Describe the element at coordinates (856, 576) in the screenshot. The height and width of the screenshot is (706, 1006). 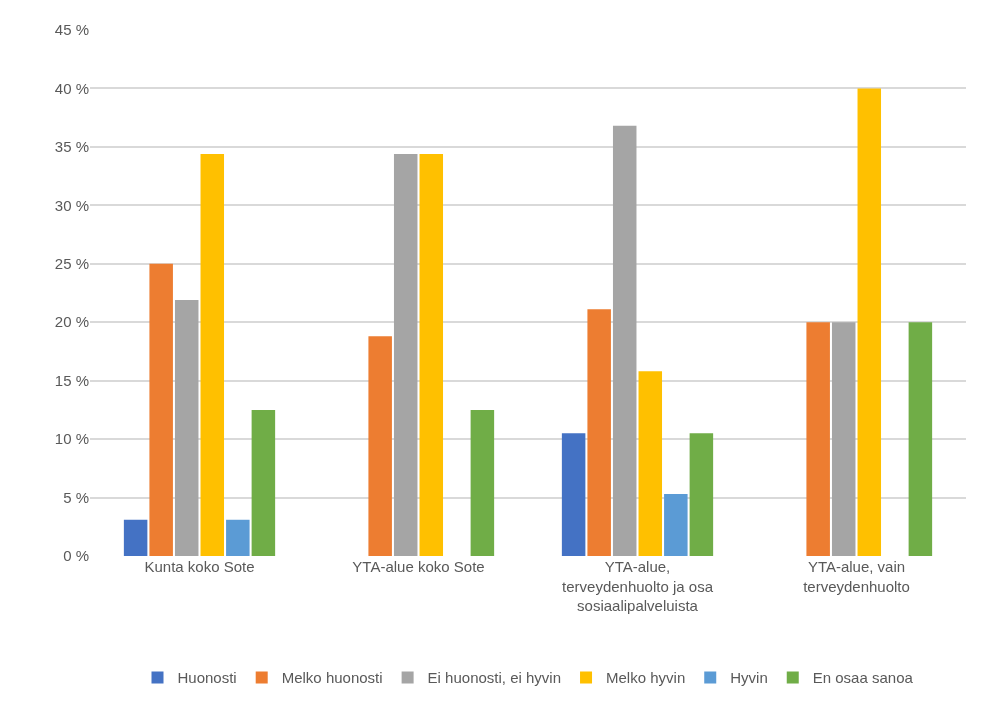
I see `x-tick-label: YTA-alue, vain terveydenhuolto` at that location.